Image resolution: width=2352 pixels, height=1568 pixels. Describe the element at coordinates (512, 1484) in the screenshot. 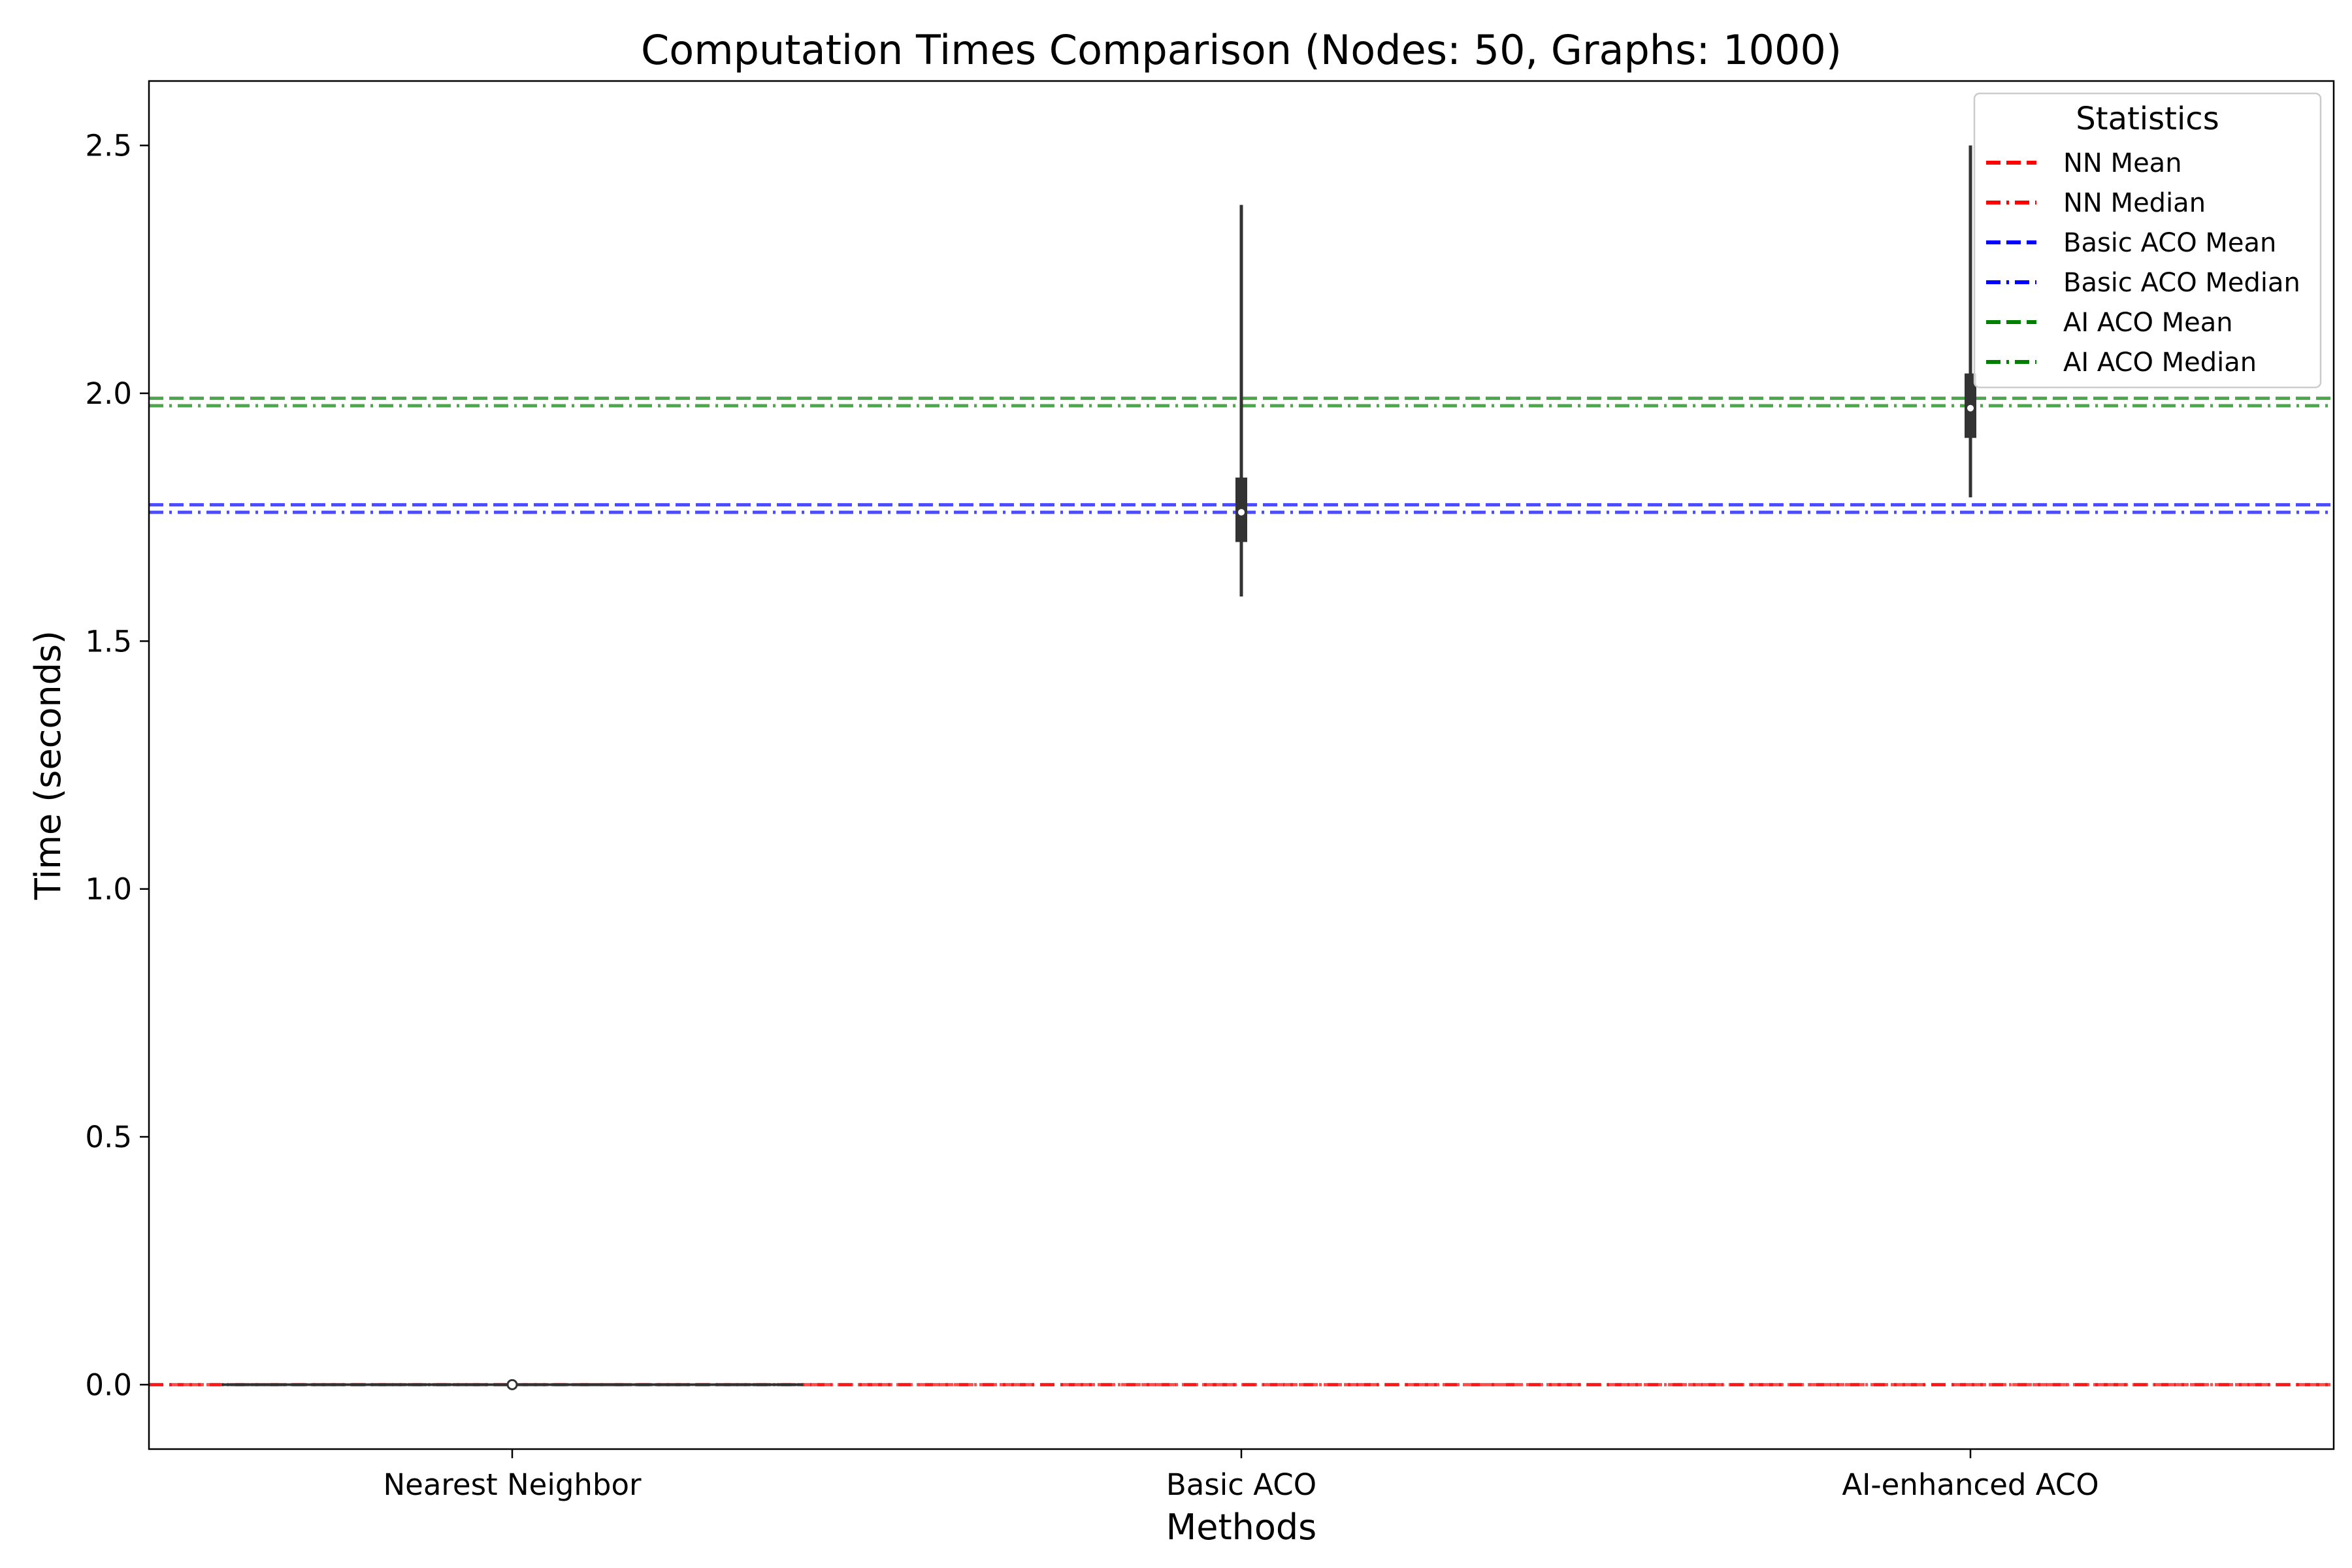

I see `x-tick-label-0: Nearest Neighbor` at that location.